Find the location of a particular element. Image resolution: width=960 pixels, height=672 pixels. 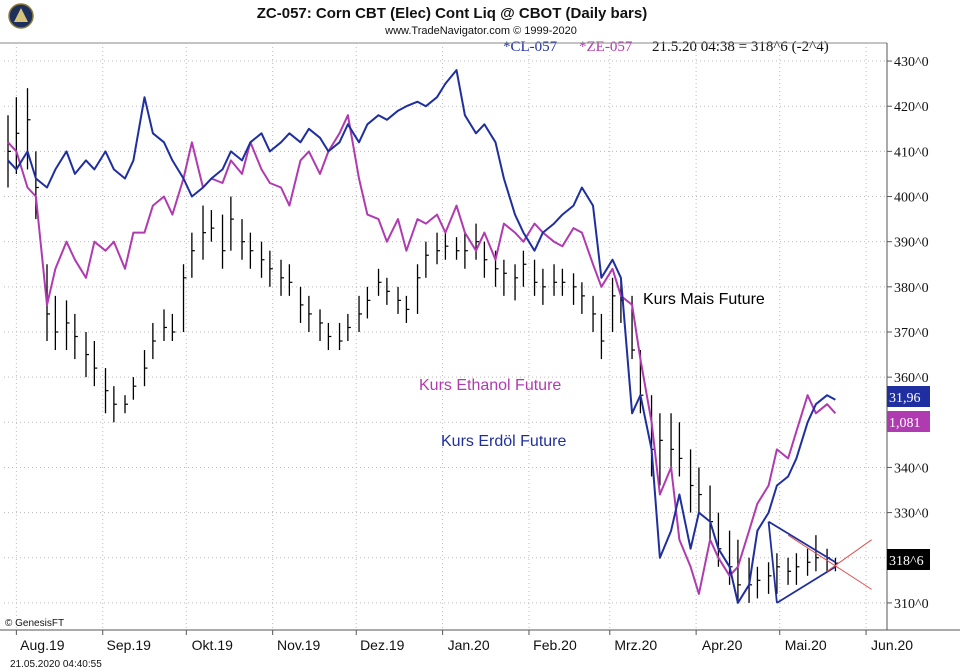

x-tick-label: Feb.20 is located at coordinates (555, 645).